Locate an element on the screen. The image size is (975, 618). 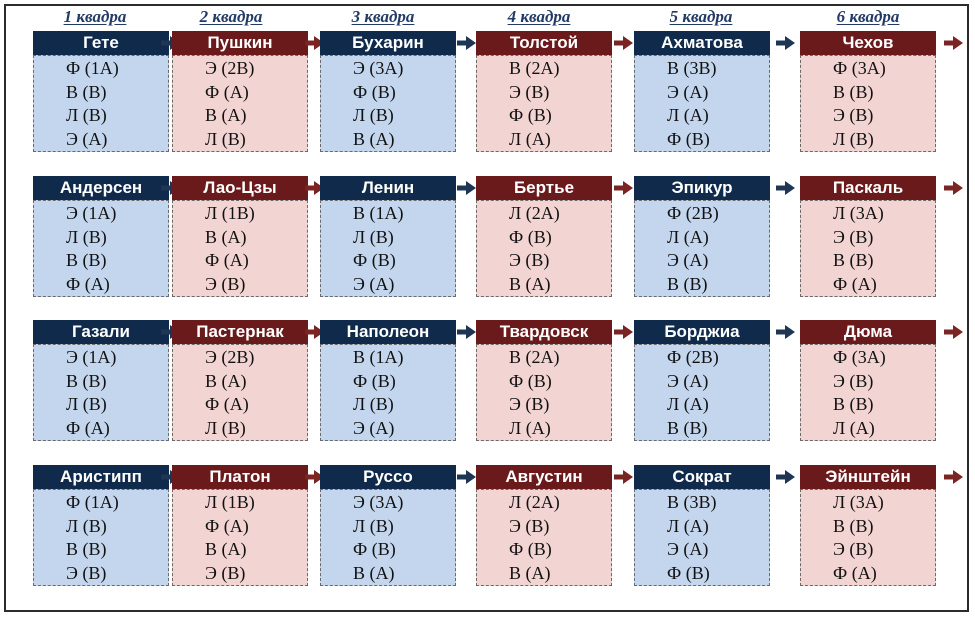
type-card-name: Аристипп is located at coordinates (101, 477).